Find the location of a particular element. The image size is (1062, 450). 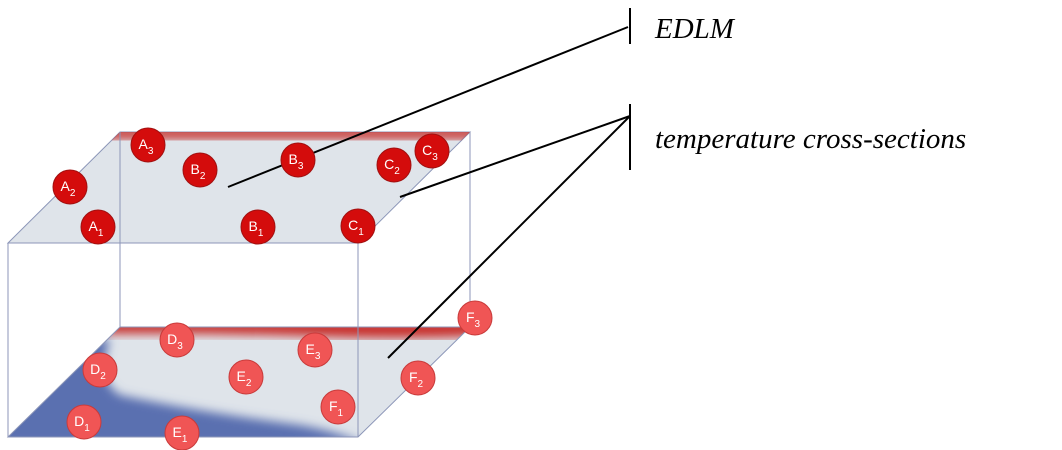

node: C1 is located at coordinates (358, 226).